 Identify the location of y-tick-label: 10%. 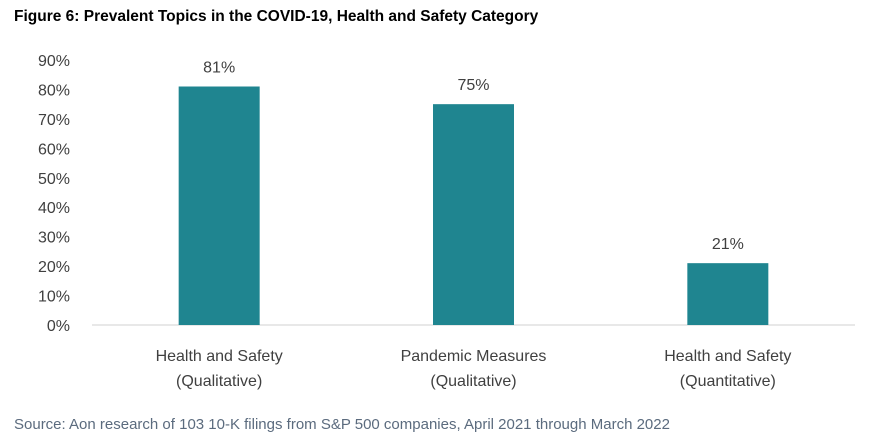
(54, 297).